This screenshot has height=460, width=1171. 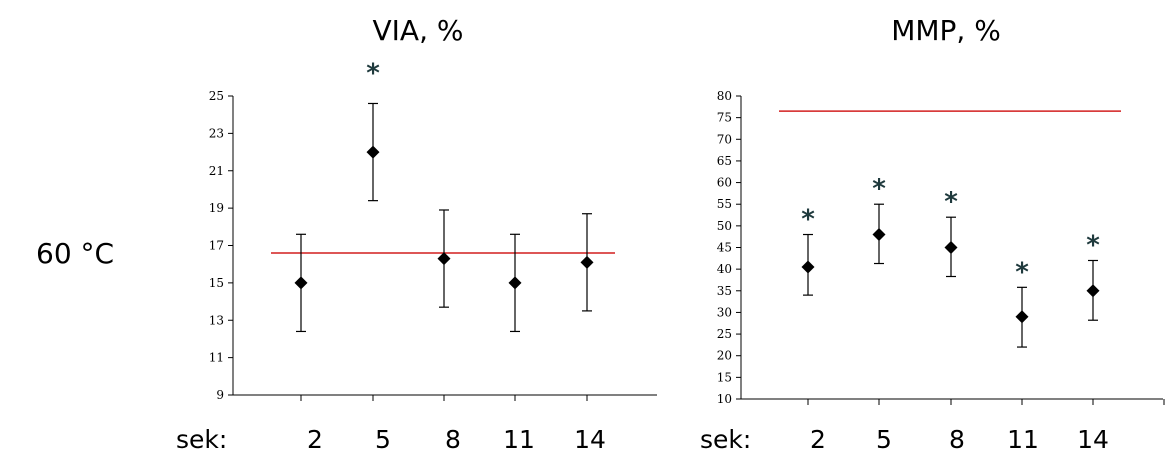 I want to click on mmp-y-tick-label: 75, so click(x=724, y=118).